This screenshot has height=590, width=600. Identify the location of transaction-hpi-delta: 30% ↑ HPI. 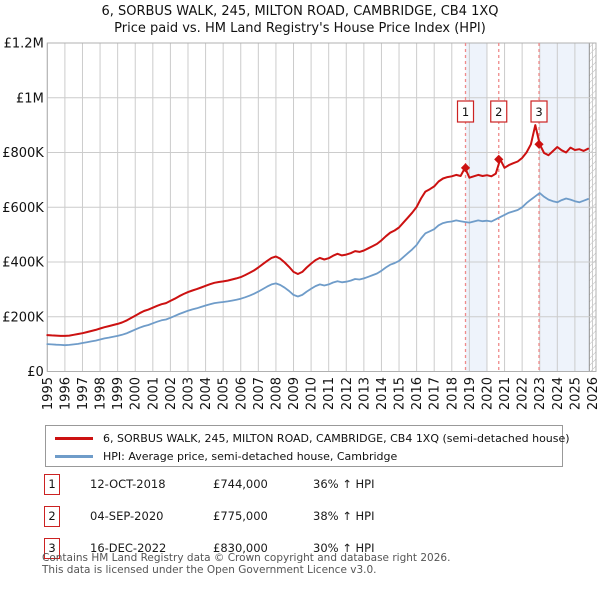
(344, 548).